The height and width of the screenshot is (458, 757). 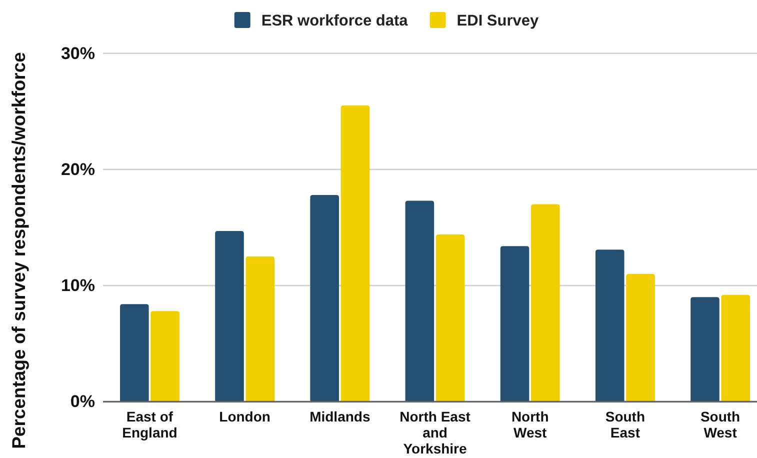 What do you see at coordinates (625, 424) in the screenshot?
I see `x-tick-label: South East` at bounding box center [625, 424].